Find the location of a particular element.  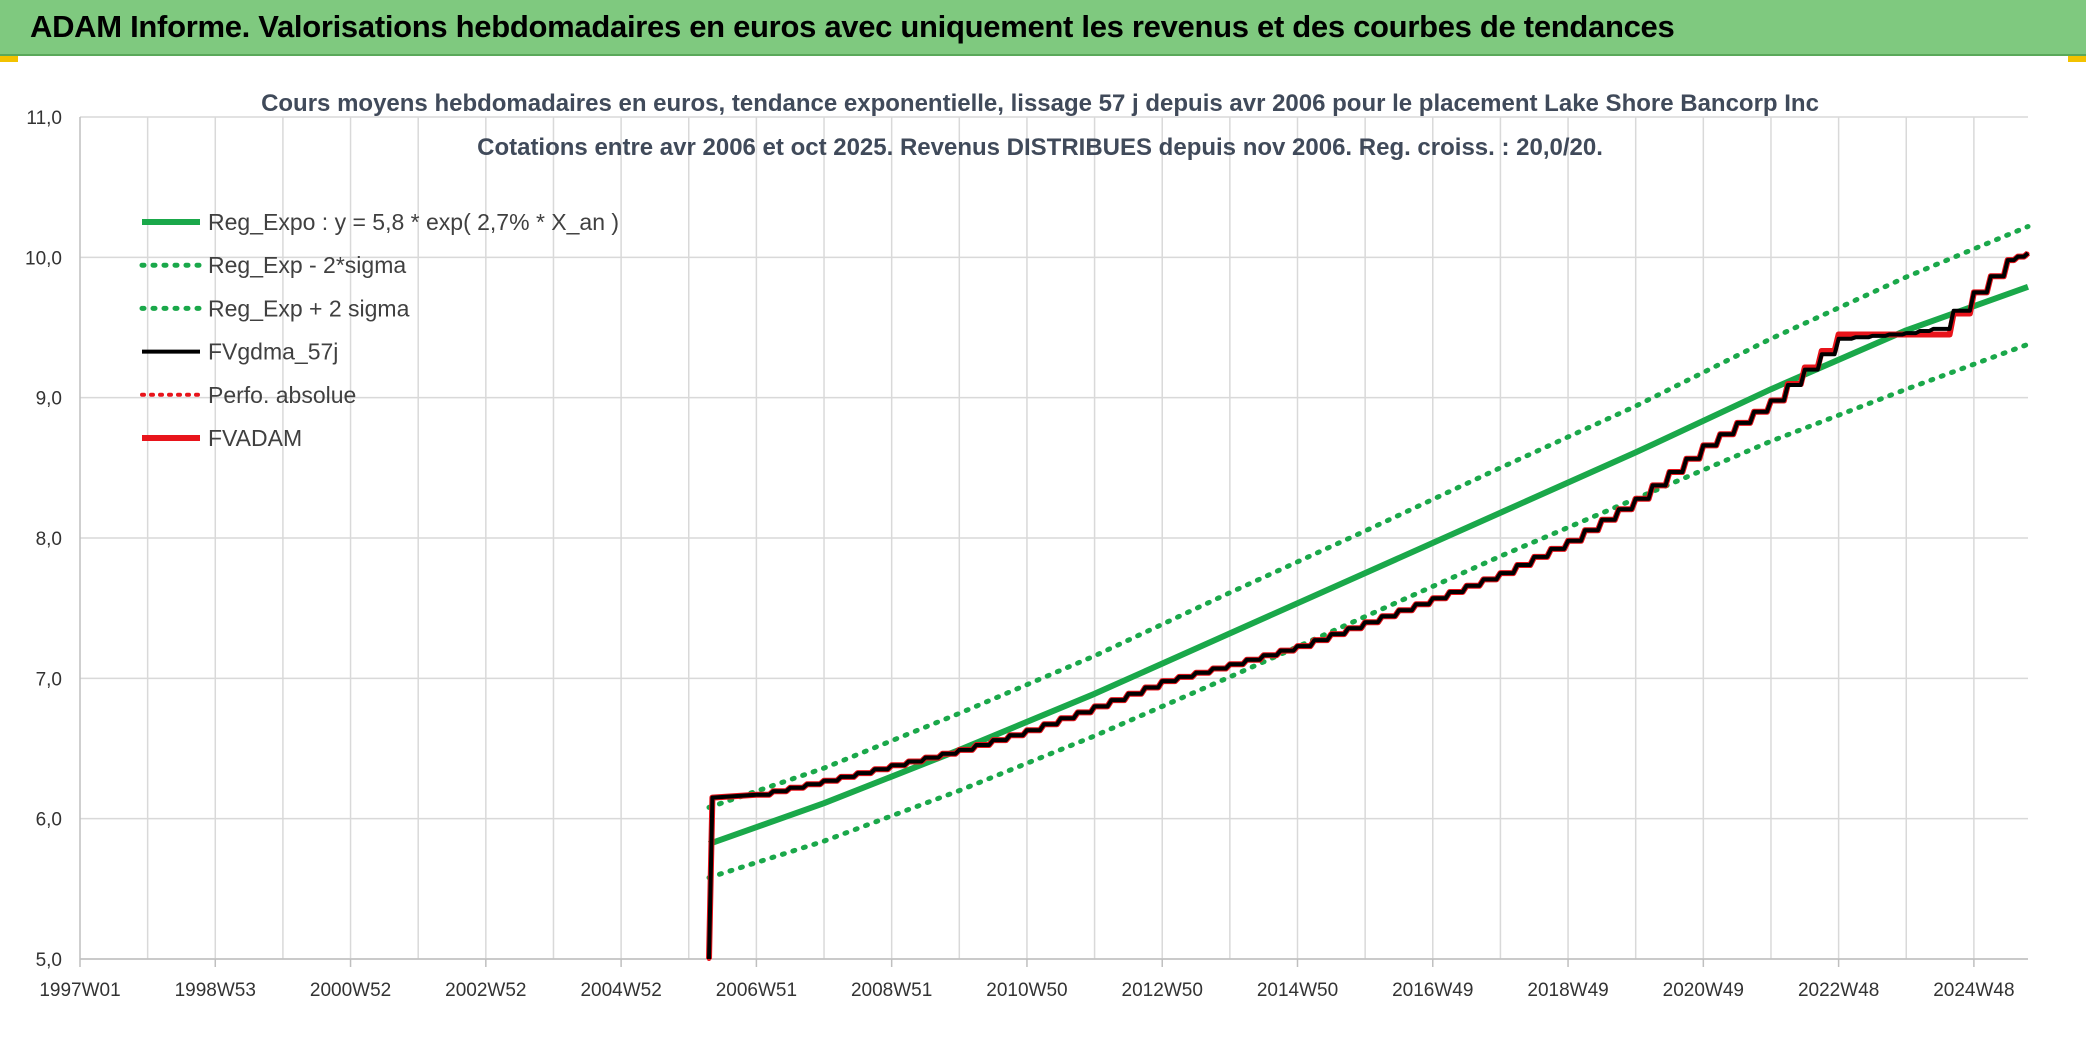

legend-label: Reg_Expo : y = 5,8 * exp( 2,7% * X_an ) is located at coordinates (413, 222).